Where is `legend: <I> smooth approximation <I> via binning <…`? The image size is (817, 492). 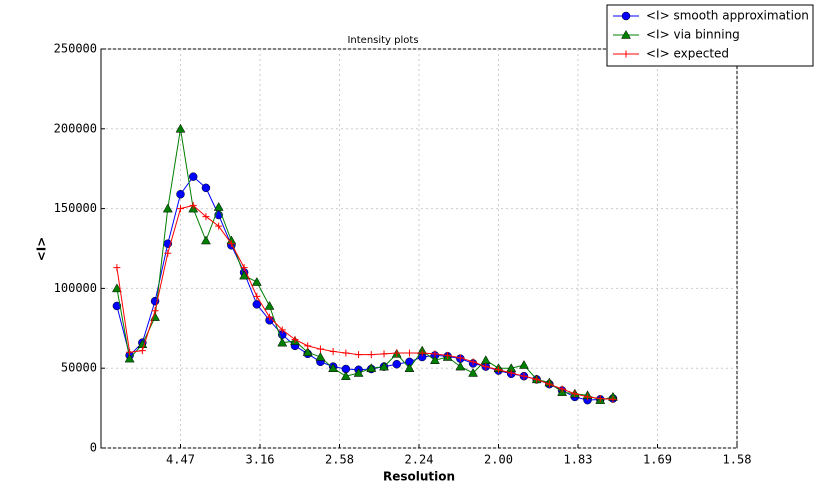 legend: <I> smooth approximation <I> via binning <… is located at coordinates (710, 35).